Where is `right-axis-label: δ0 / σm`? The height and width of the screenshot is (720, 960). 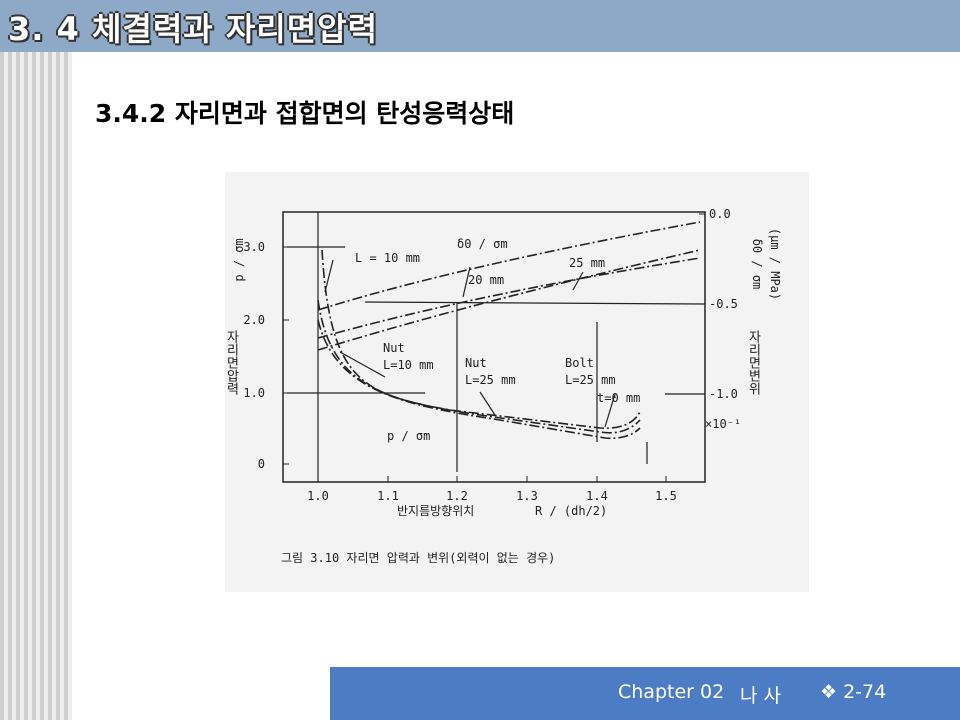
right-axis-label: δ0 / σm is located at coordinates (757, 264).